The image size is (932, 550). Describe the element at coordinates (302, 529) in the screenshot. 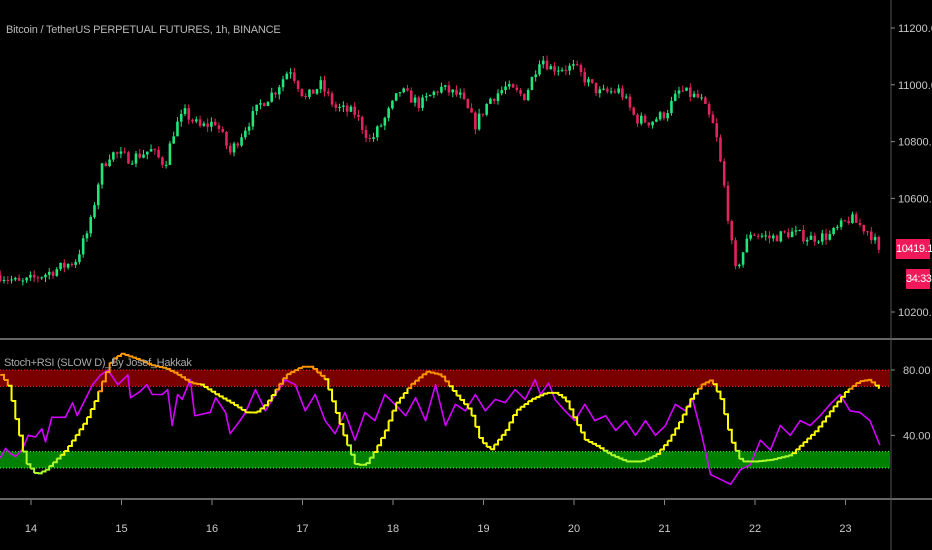

I see `time-tick-label: 17` at that location.